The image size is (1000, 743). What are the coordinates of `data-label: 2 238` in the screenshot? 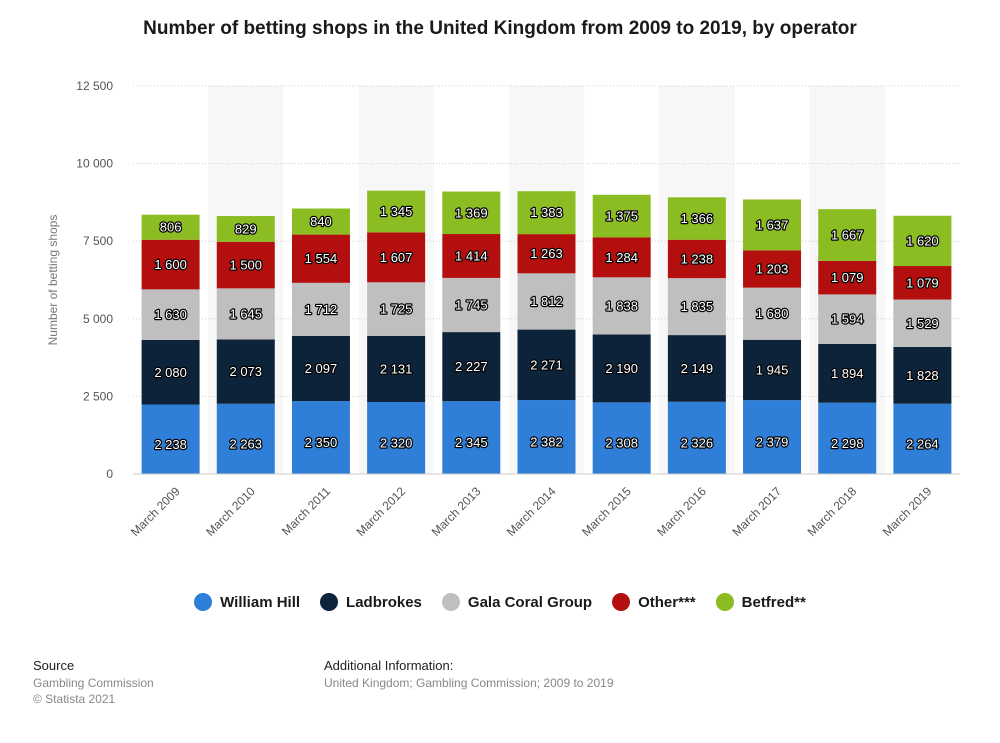 It's located at (170, 444).